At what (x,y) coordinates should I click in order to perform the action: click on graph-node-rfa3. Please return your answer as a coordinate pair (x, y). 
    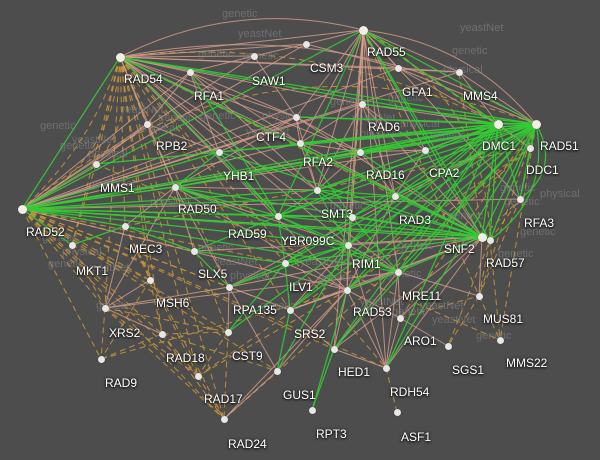
    Looking at the image, I should click on (520, 199).